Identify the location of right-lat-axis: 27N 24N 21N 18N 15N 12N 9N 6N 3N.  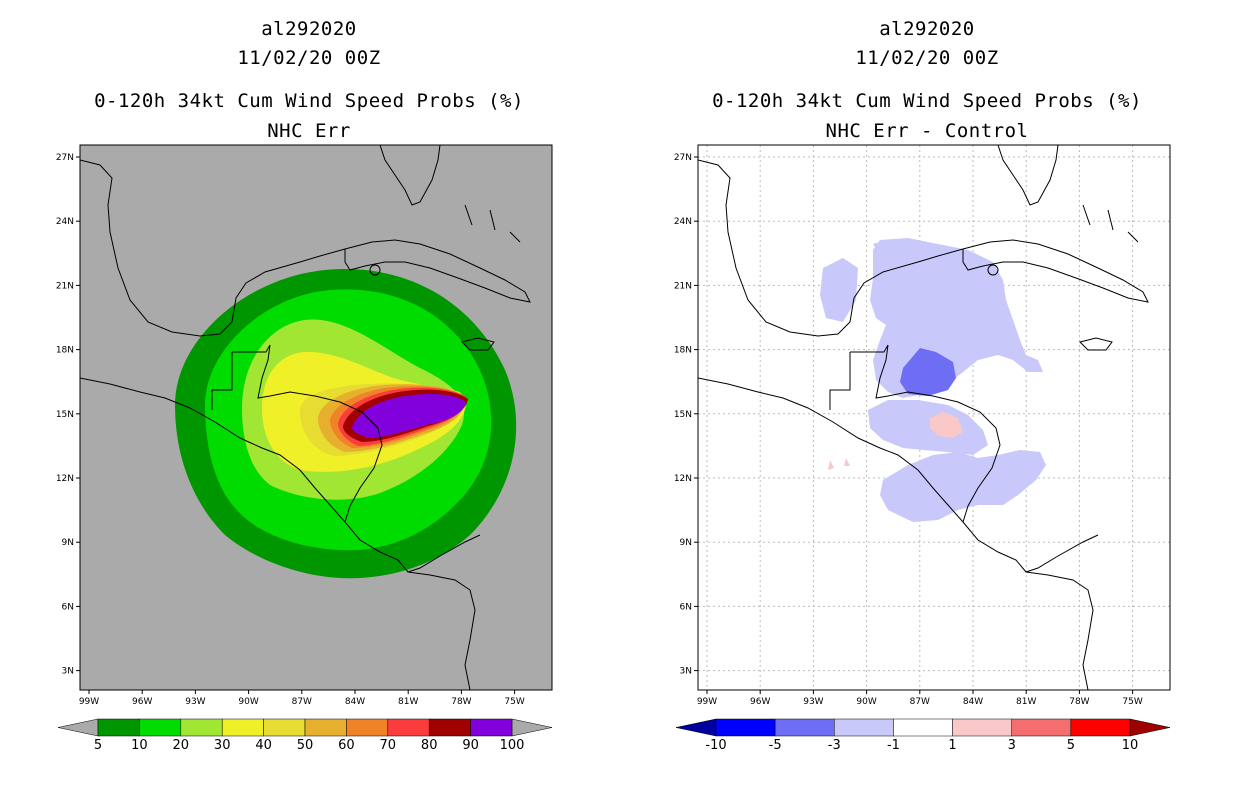
(686, 415).